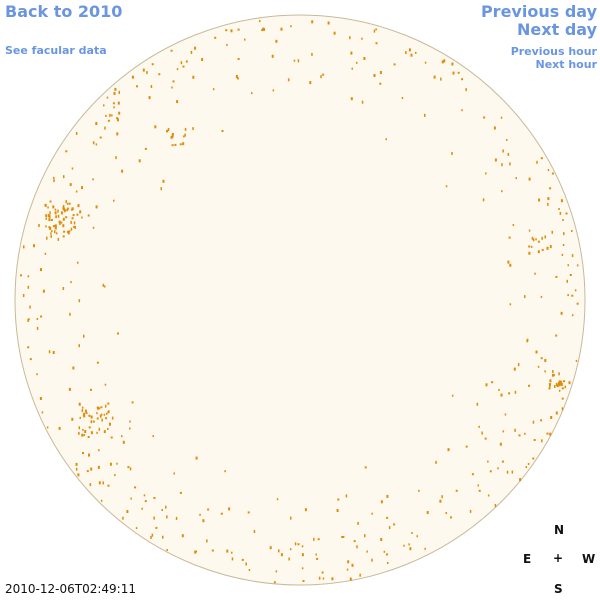 Image resolution: width=600 pixels, height=600 pixels. Describe the element at coordinates (557, 29) in the screenshot. I see `next-day-link: Next day` at that location.